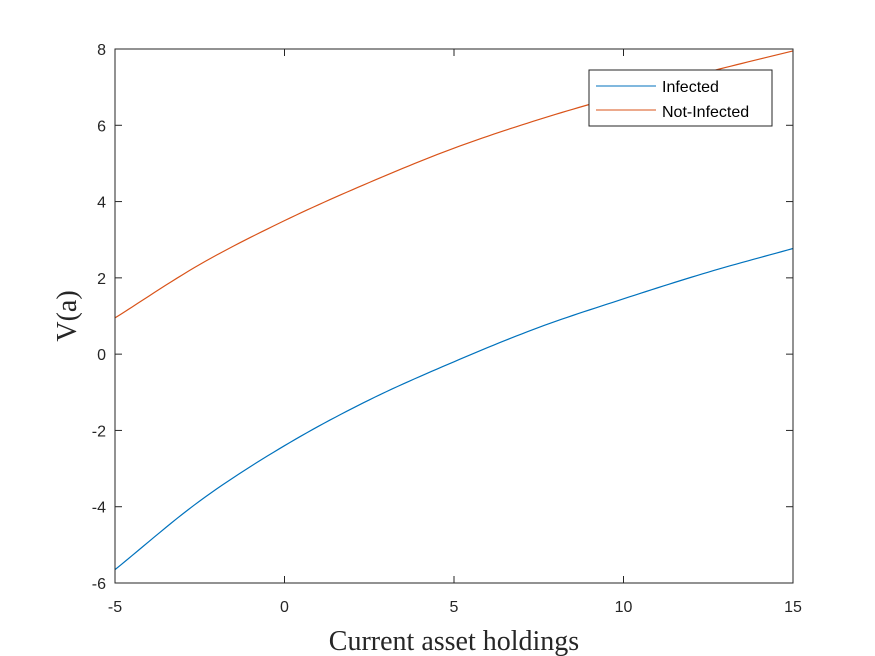 This screenshot has height=656, width=875. Describe the element at coordinates (101, 355) in the screenshot. I see `y-tick-label: 0` at that location.